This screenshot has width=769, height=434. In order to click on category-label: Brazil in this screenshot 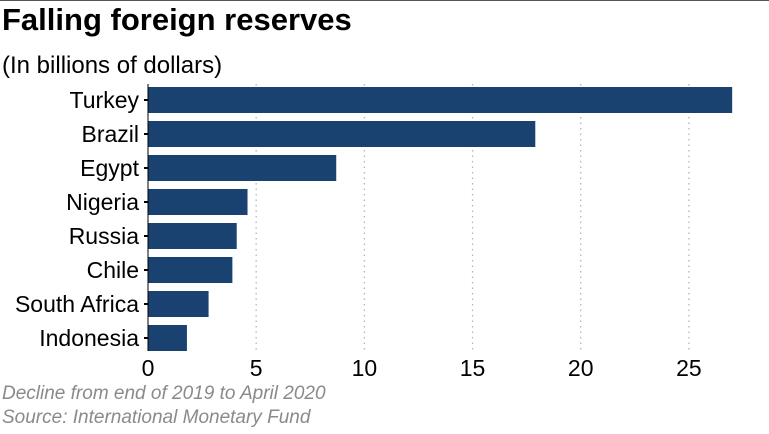, I will do `click(110, 134)`.